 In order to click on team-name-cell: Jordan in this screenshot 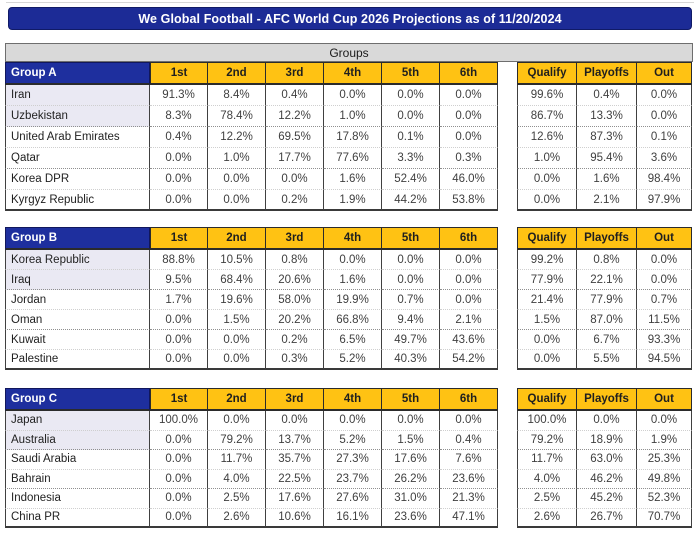, I will do `click(77, 300)`.